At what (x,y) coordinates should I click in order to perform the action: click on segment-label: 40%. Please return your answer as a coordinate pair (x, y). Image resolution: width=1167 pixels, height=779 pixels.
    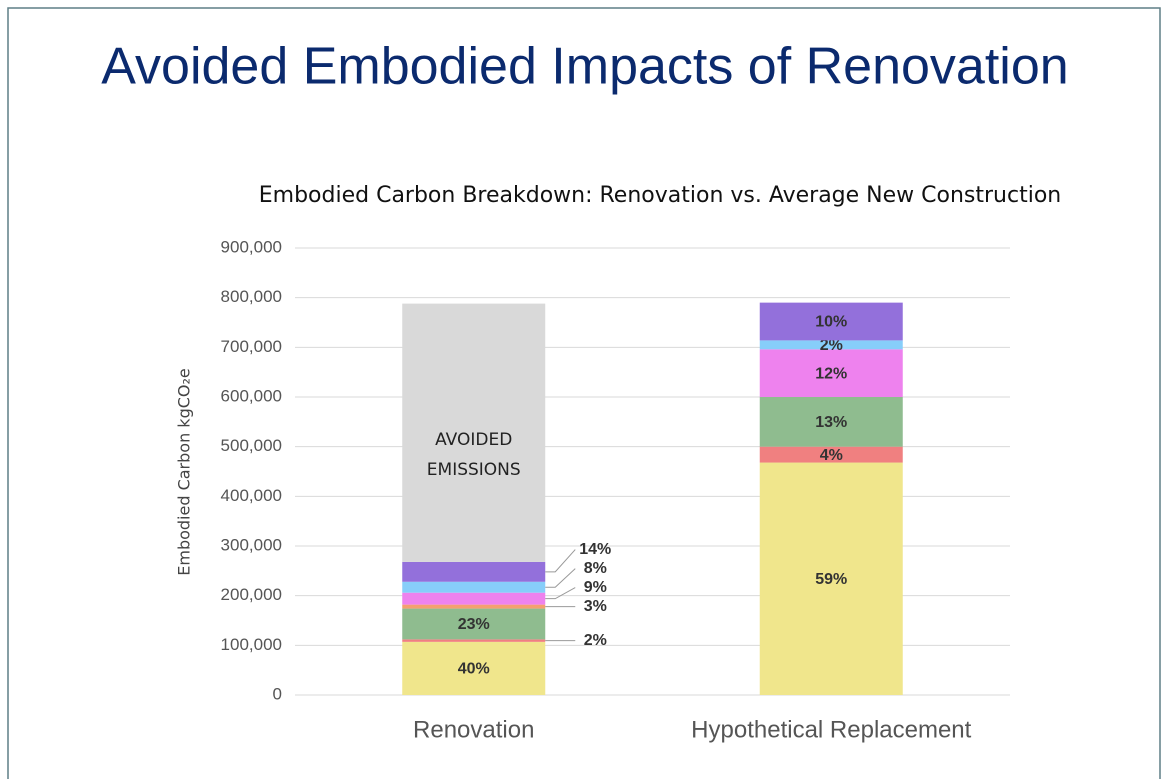
    Looking at the image, I should click on (474, 669).